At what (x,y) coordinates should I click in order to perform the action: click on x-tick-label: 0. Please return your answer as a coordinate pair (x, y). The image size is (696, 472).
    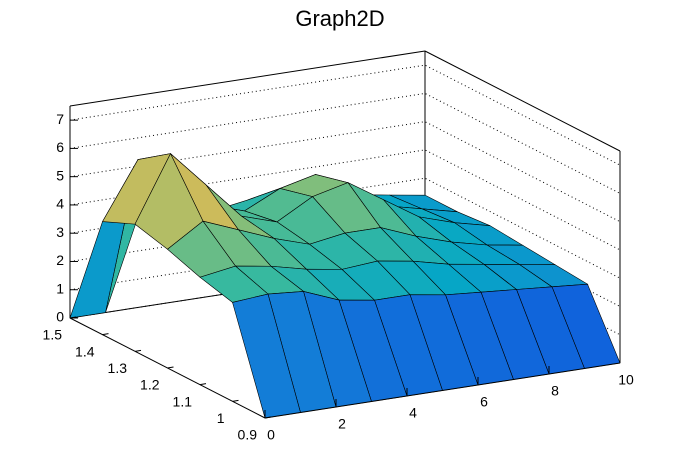
    Looking at the image, I should click on (271, 435).